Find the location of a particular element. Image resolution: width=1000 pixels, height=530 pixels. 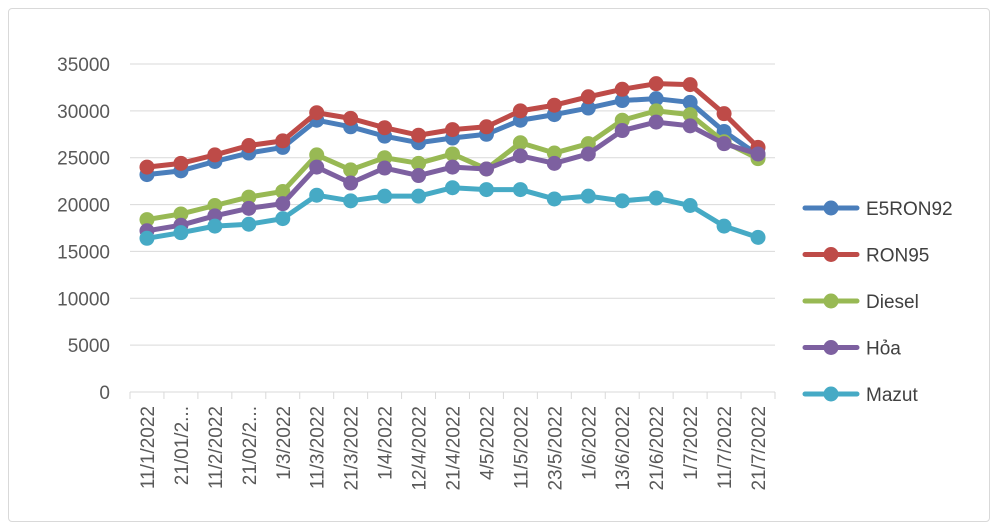

y-tick-label: 15000 is located at coordinates (83, 252).